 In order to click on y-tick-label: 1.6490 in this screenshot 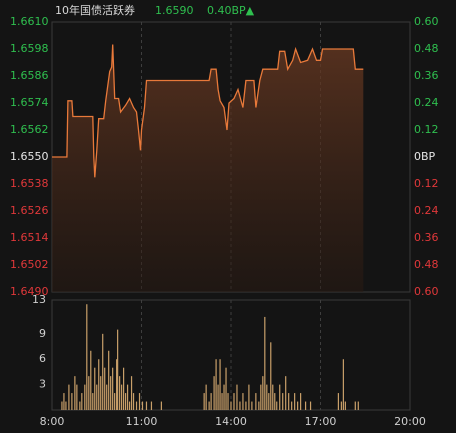, I will do `click(29, 291)`.